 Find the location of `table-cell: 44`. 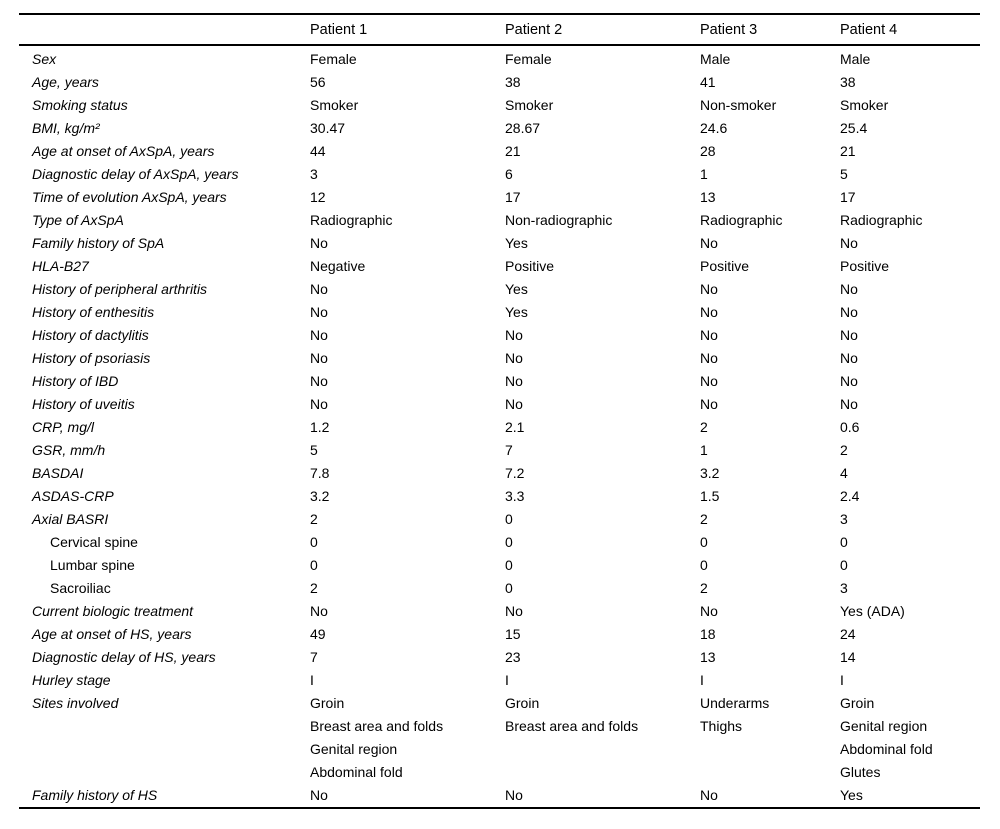

table-cell: 44 is located at coordinates (318, 151).